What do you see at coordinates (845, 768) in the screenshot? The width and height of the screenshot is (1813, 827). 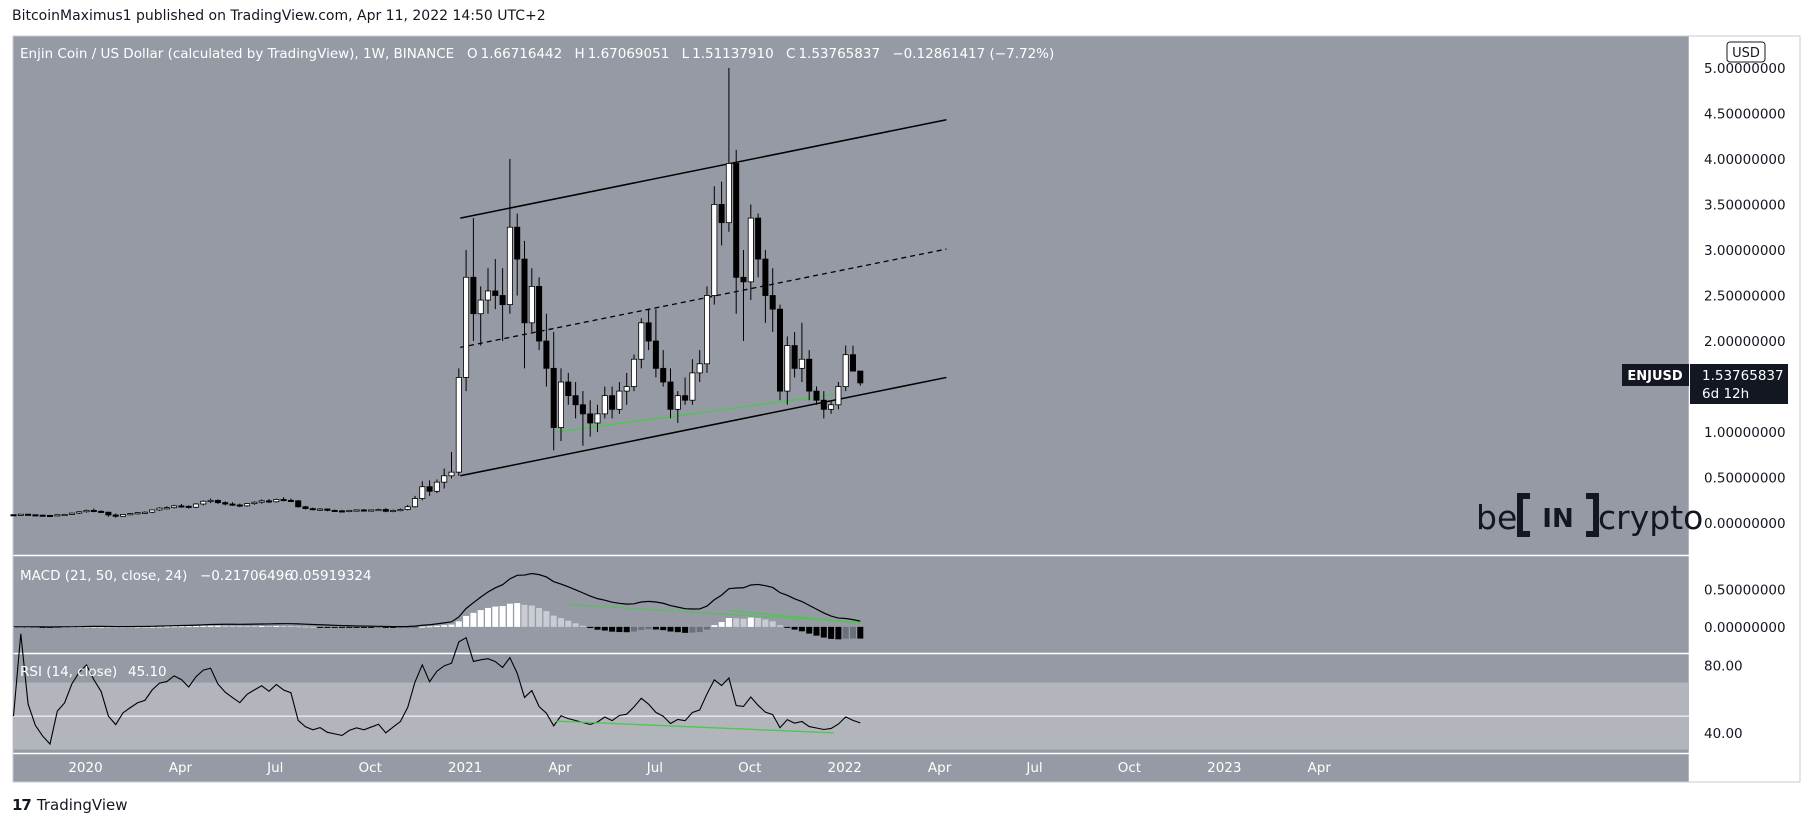 I see `time-tick-label: 2022` at bounding box center [845, 768].